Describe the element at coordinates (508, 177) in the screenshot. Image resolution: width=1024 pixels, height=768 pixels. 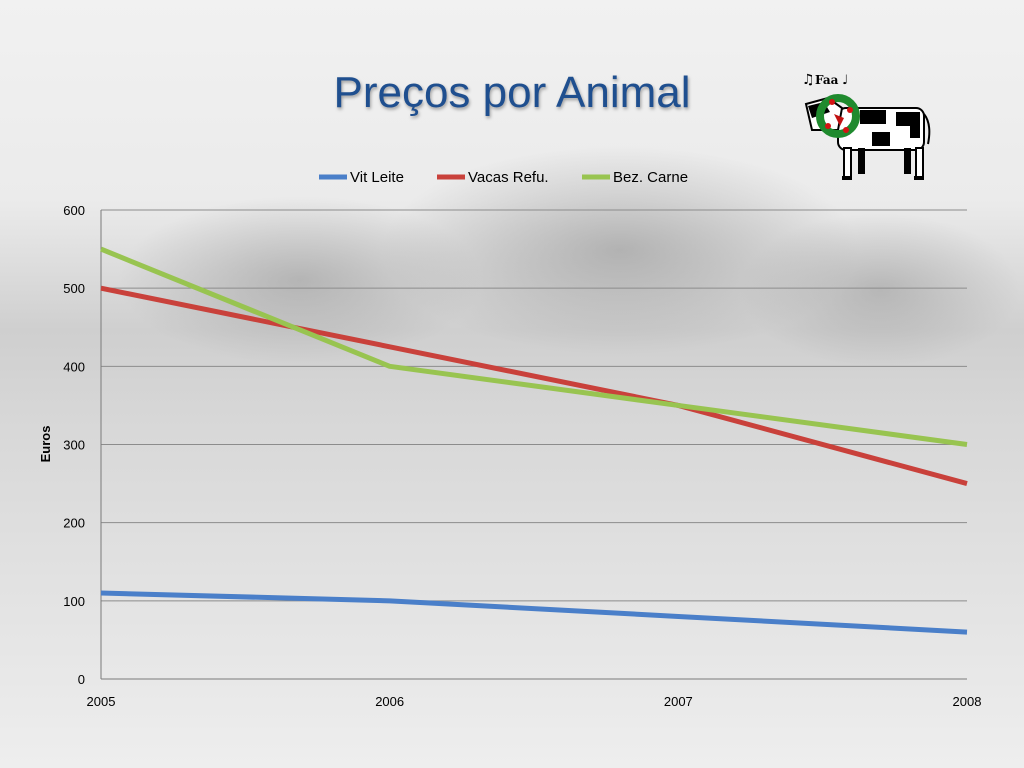
I see `legend-label: Vacas Refu.` at that location.